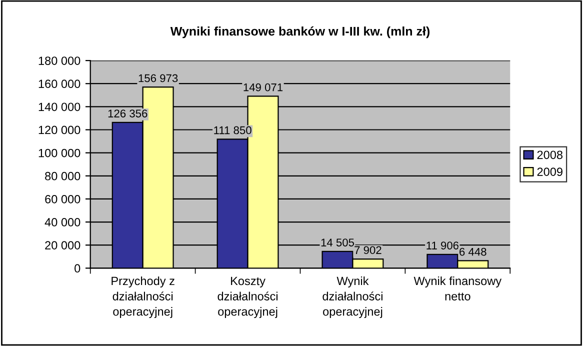 This screenshot has height=346, width=583. What do you see at coordinates (300, 32) in the screenshot?
I see `chart-title: Wyniki finansowe banków w I-III kw. (mln zł)` at bounding box center [300, 32].